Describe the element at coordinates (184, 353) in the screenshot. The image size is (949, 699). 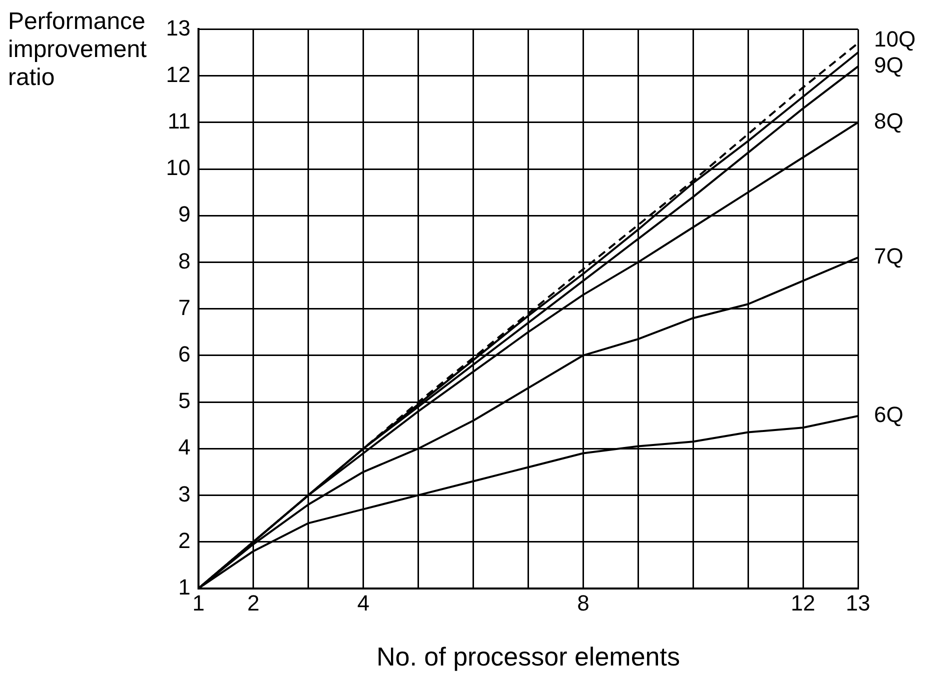
I see `y-tick-label: 6` at that location.